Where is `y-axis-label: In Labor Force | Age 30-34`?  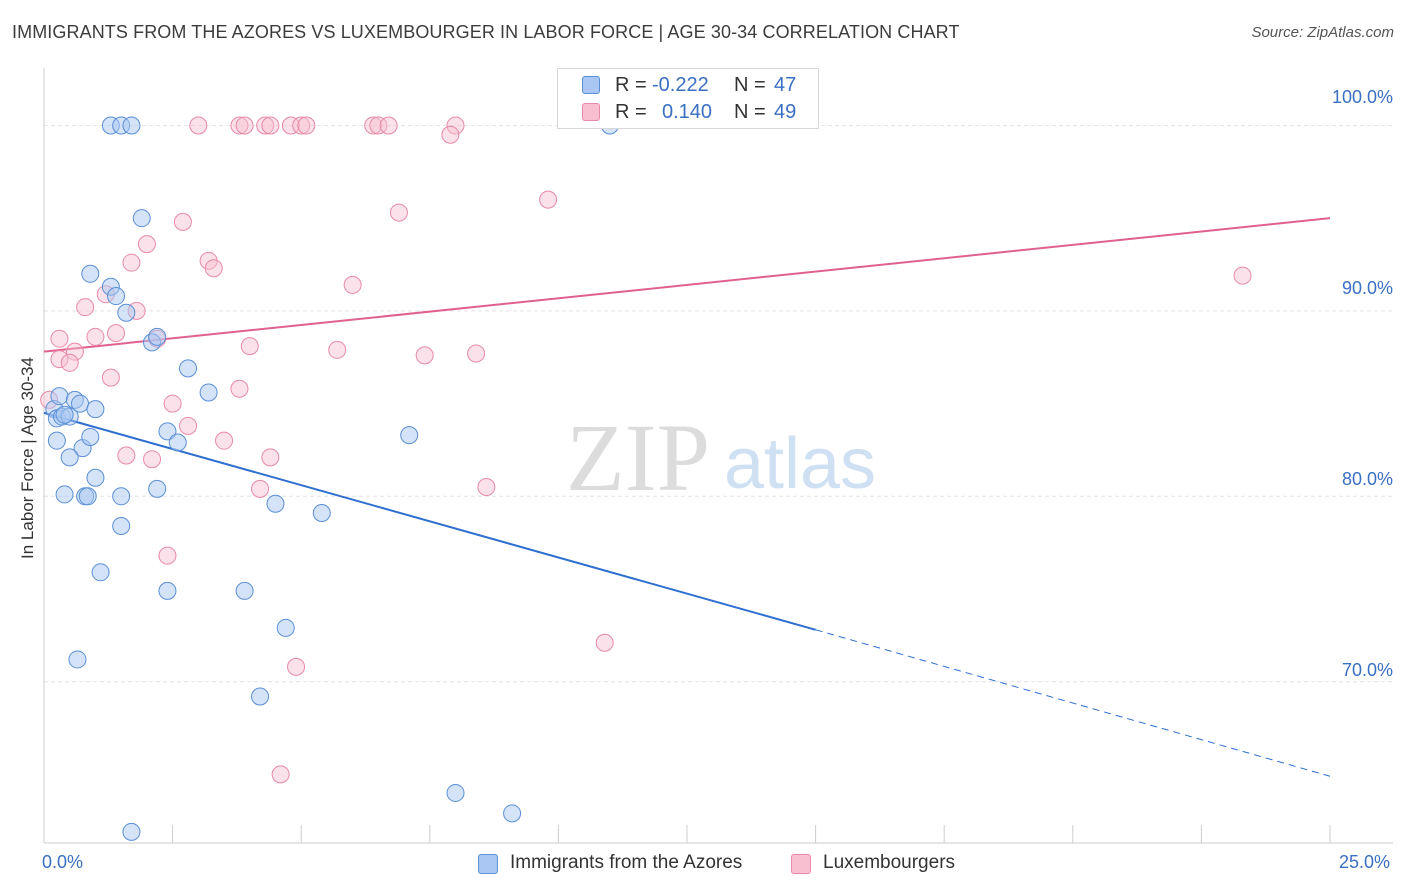
y-axis-label: In Labor Force | Age 30-34 is located at coordinates (27, 458).